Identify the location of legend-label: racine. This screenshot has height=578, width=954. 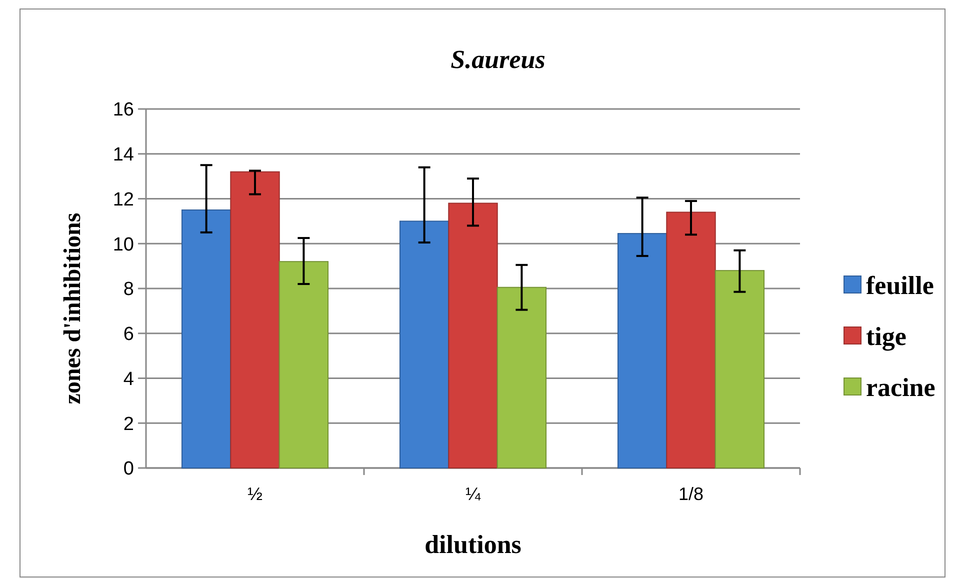
(901, 387).